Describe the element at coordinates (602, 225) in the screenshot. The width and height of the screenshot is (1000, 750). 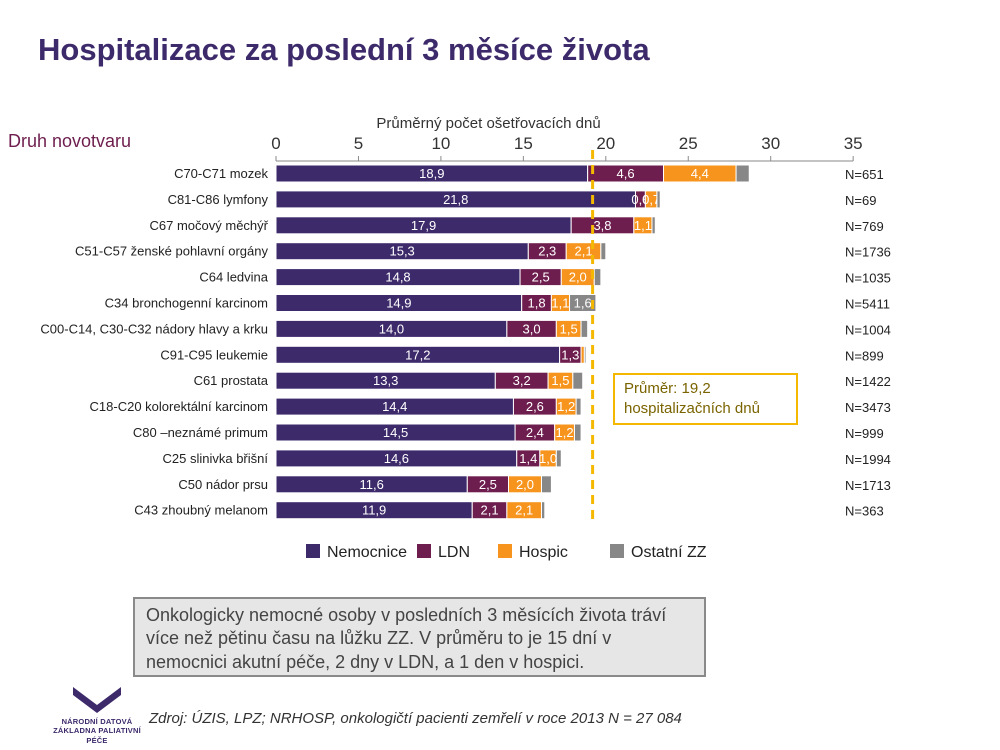
I see `bar-value-label: 3,8` at that location.